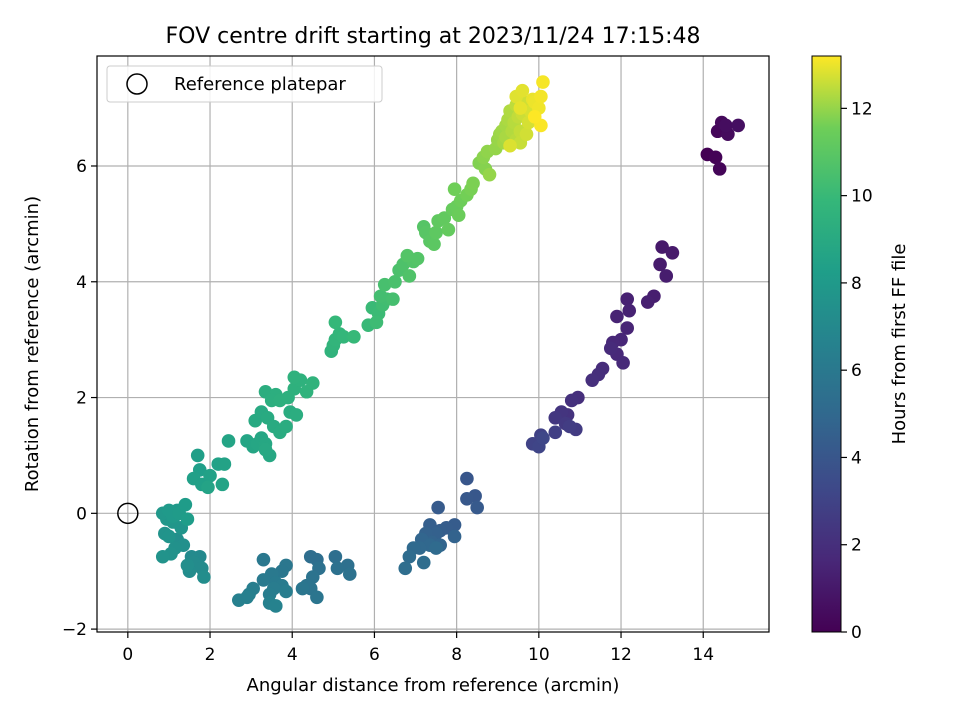 The height and width of the screenshot is (720, 960). I want to click on y-tick-label: 2, so click(81, 399).